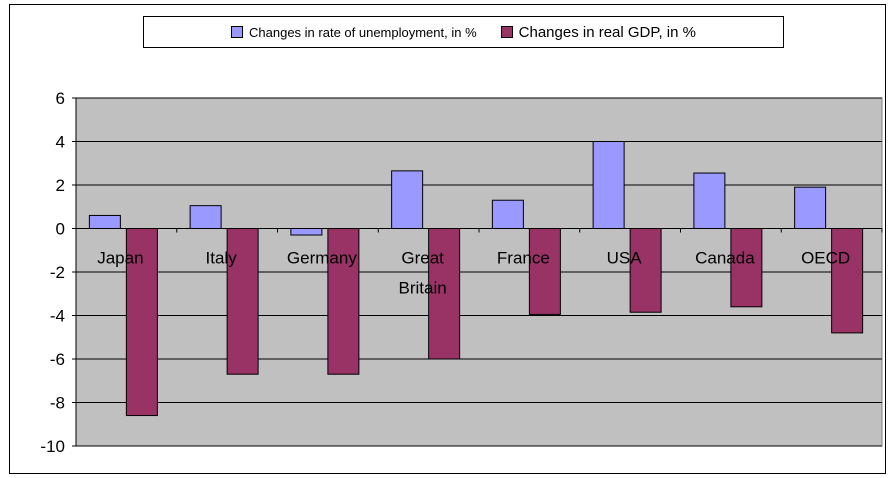 This screenshot has width=895, height=478. Describe the element at coordinates (607, 32) in the screenshot. I see `legend-label-gdp: Changes in real GDP, in %` at that location.